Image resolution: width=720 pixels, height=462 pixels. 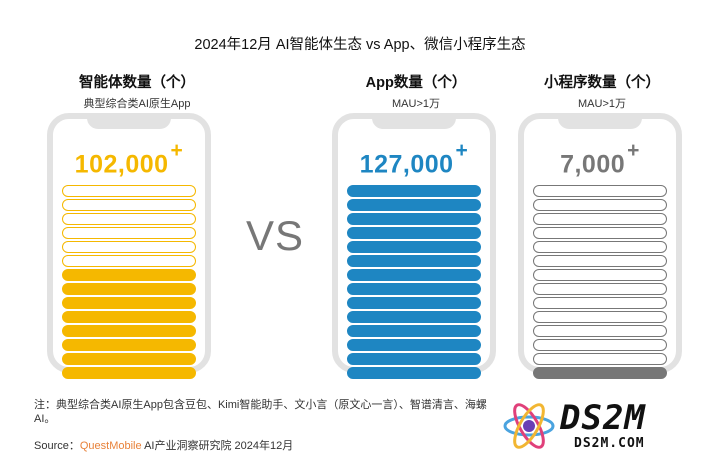 What do you see at coordinates (275, 235) in the screenshot?
I see `vs-label: VS` at bounding box center [275, 235].